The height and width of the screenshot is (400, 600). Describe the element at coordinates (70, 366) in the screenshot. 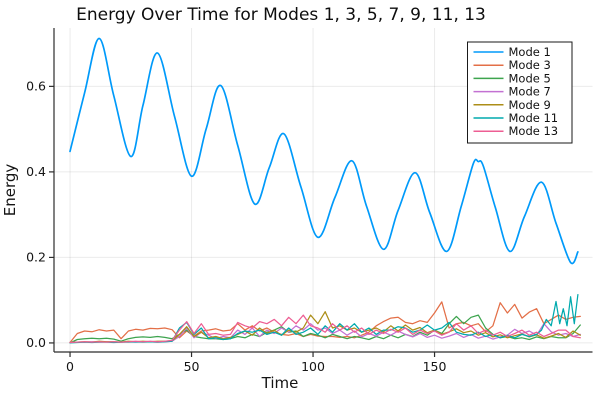

I see `x-tick-label: 0` at that location.